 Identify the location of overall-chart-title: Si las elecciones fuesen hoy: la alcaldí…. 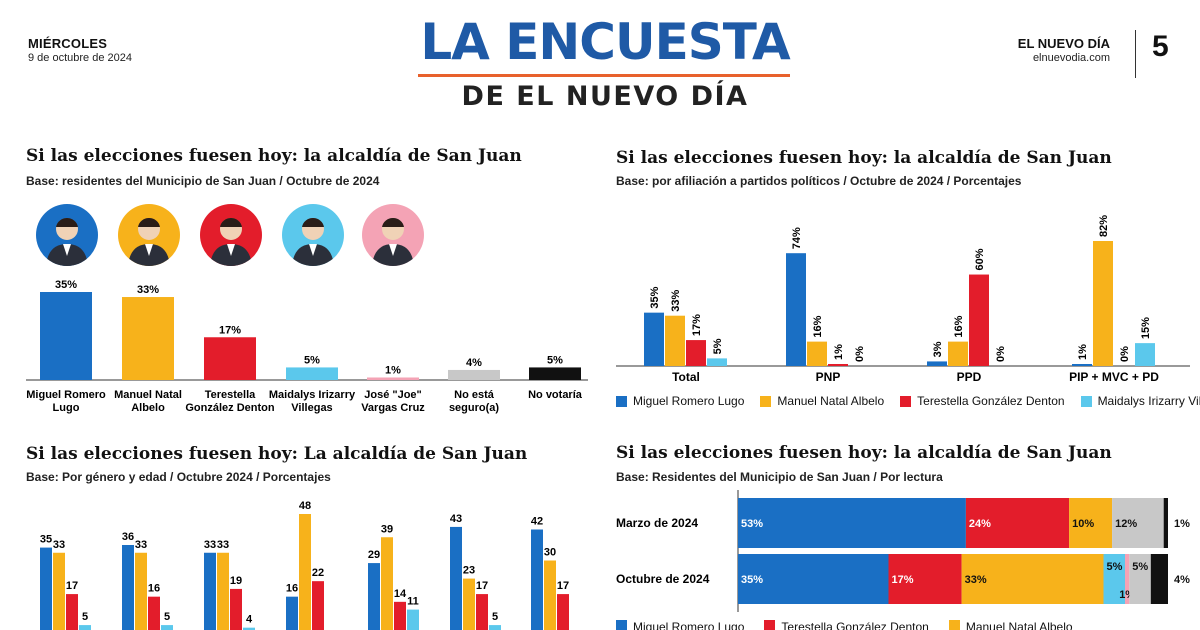
(274, 156).